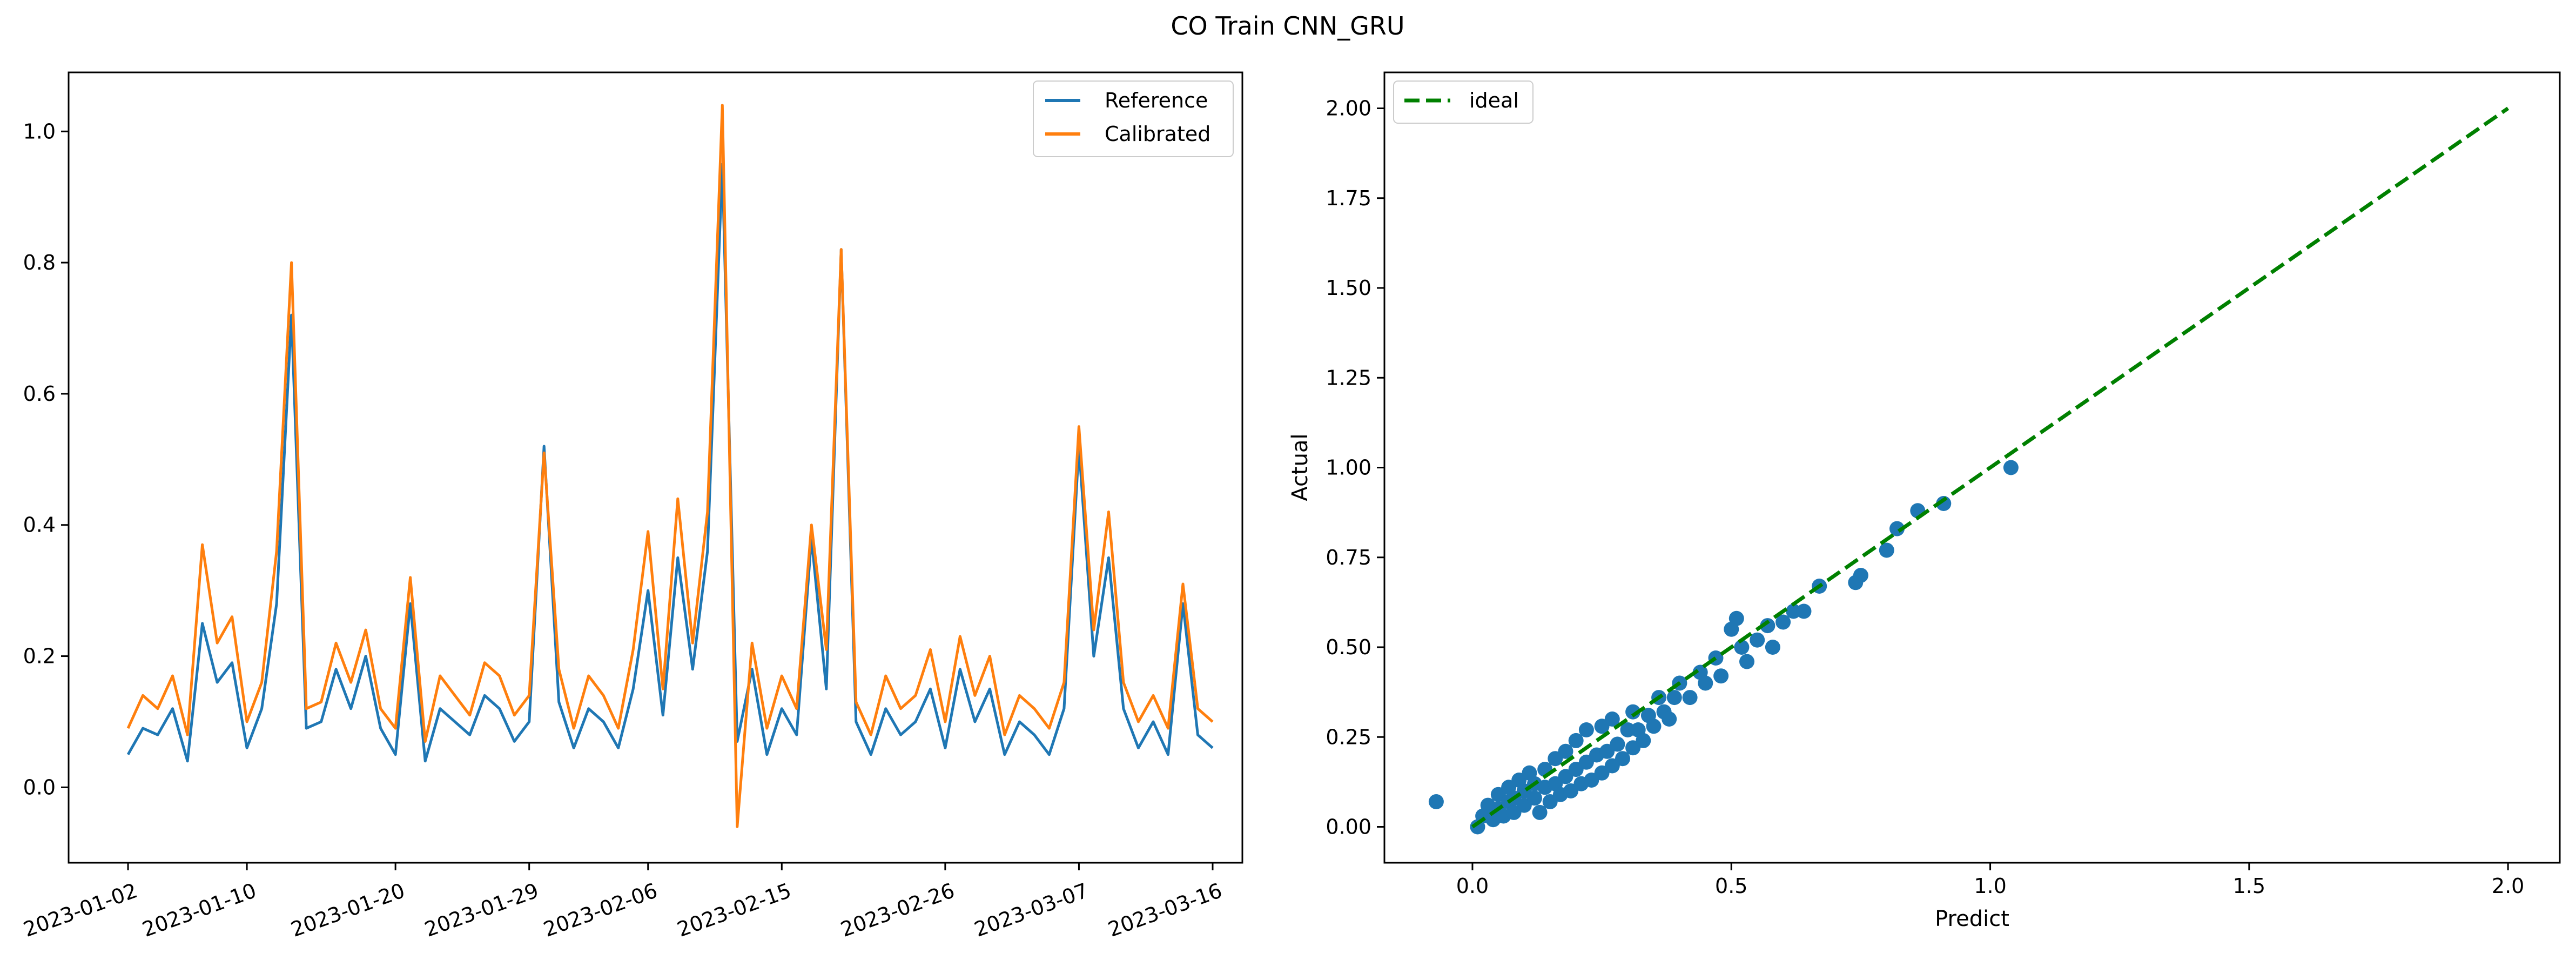 This screenshot has height=960, width=2576. What do you see at coordinates (1972, 919) in the screenshot?
I see `scatter-x-axis-label: Predict` at bounding box center [1972, 919].